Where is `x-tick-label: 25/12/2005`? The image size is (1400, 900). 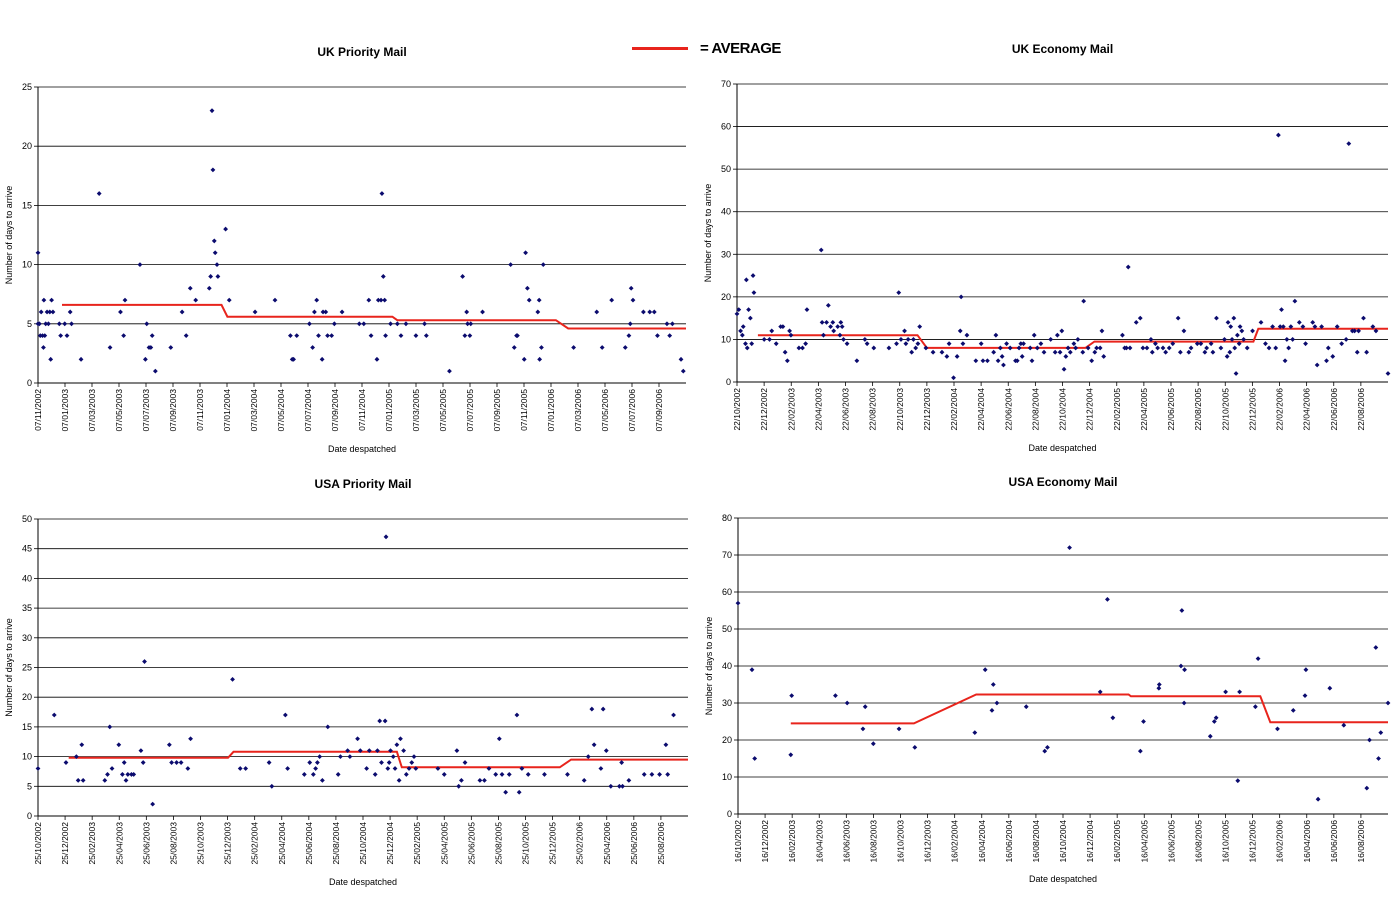
x-tick-label: 25/12/2005 is located at coordinates (553, 843).